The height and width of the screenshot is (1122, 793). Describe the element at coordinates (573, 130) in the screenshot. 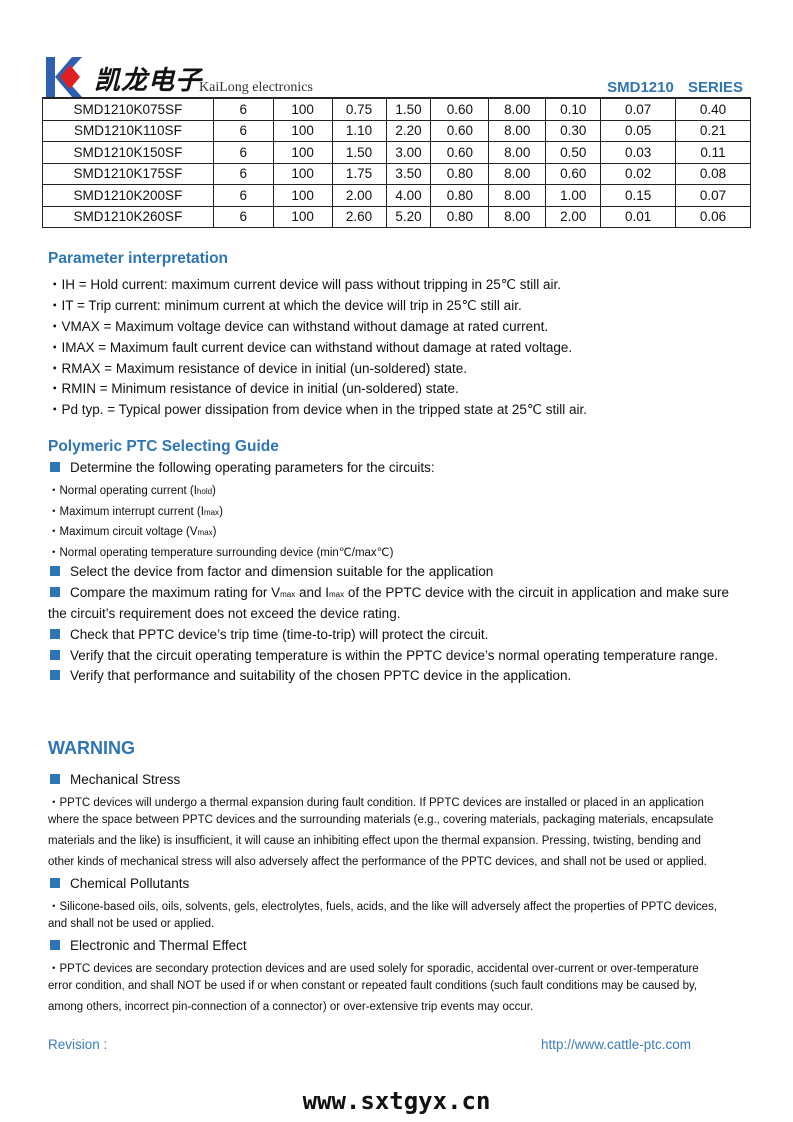

I see `table-cell: 0.30` at that location.